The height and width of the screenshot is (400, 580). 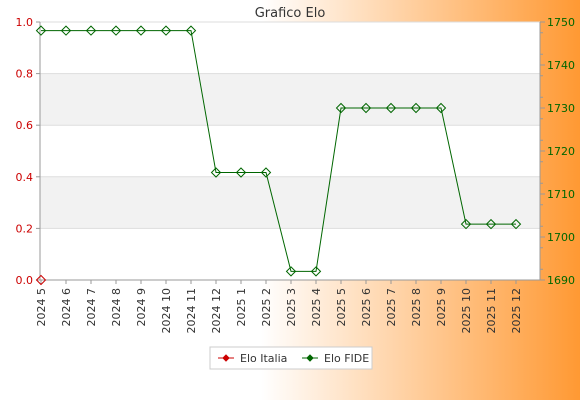 I want to click on left-tick-label: 0.6, so click(x=25, y=125).